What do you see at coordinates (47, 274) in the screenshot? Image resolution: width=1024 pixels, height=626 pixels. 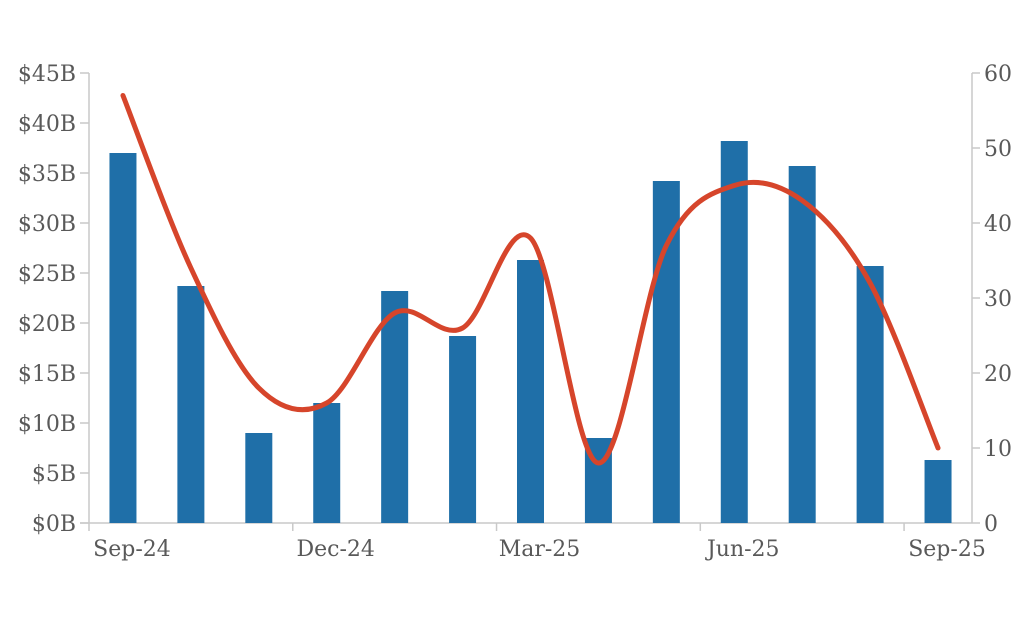 I see `left-axis-tick-label: $25B` at bounding box center [47, 274].